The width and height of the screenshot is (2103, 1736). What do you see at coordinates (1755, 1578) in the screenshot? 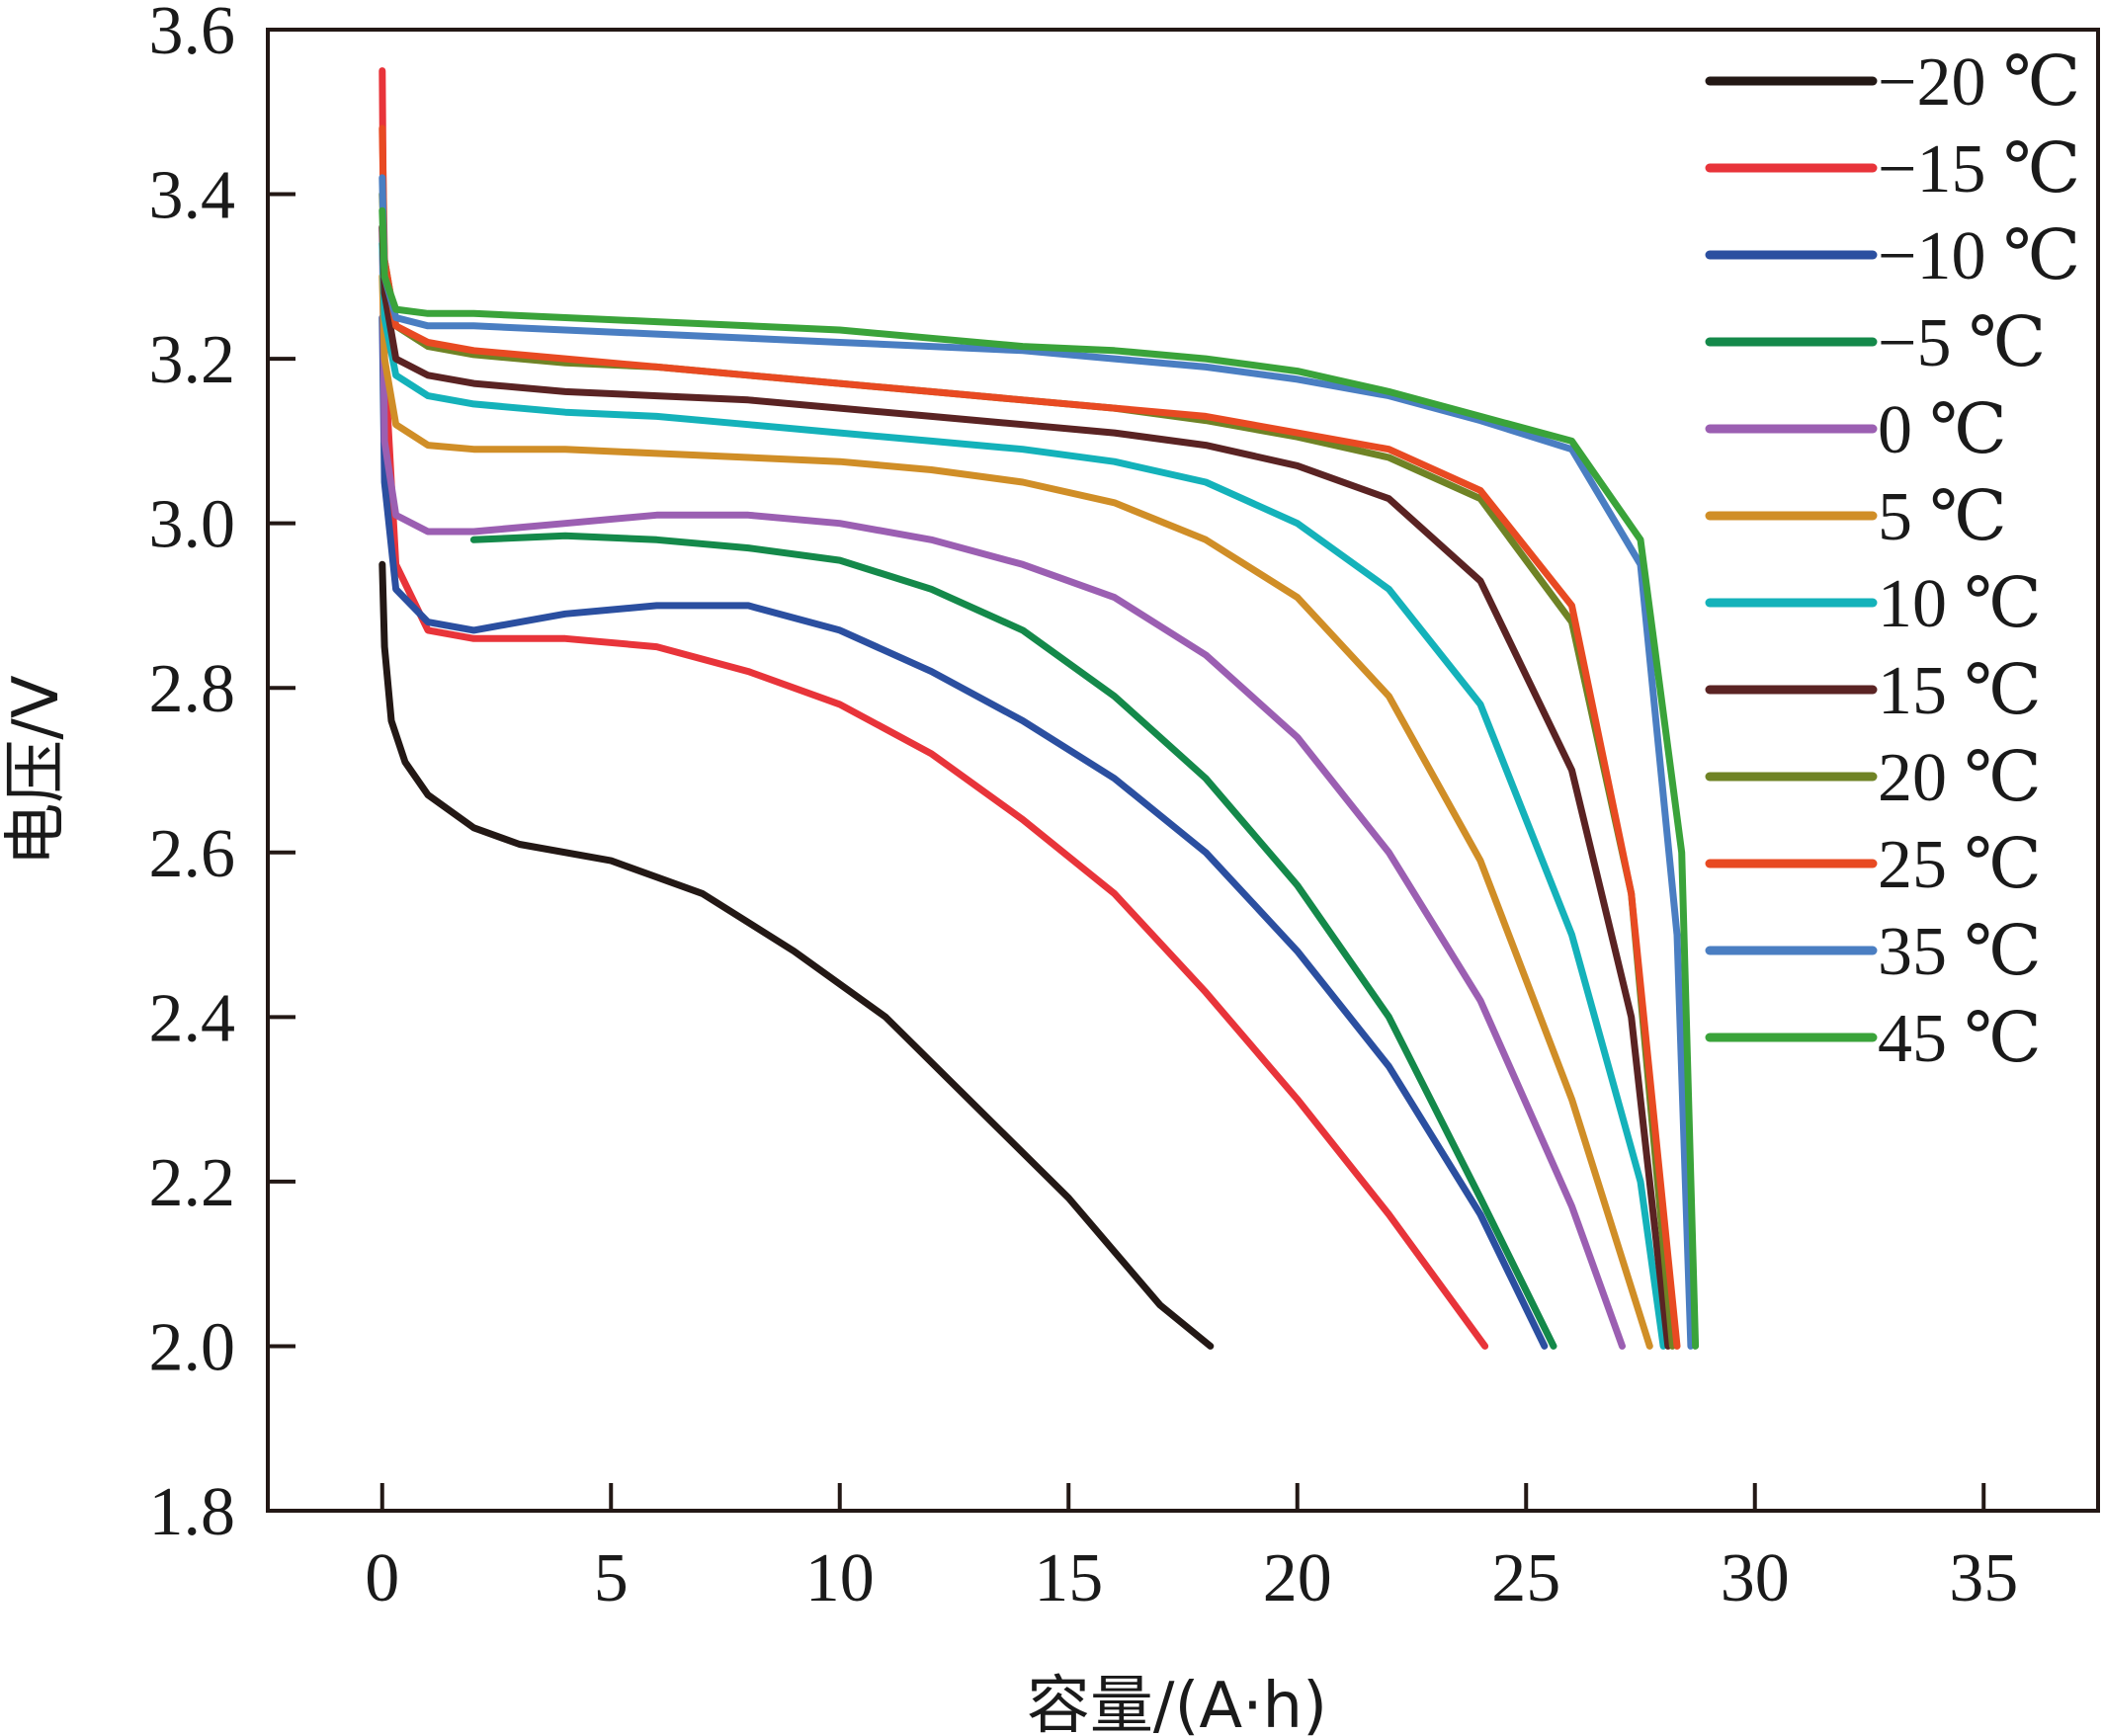
I see `x-tick-label: 30` at bounding box center [1755, 1578].